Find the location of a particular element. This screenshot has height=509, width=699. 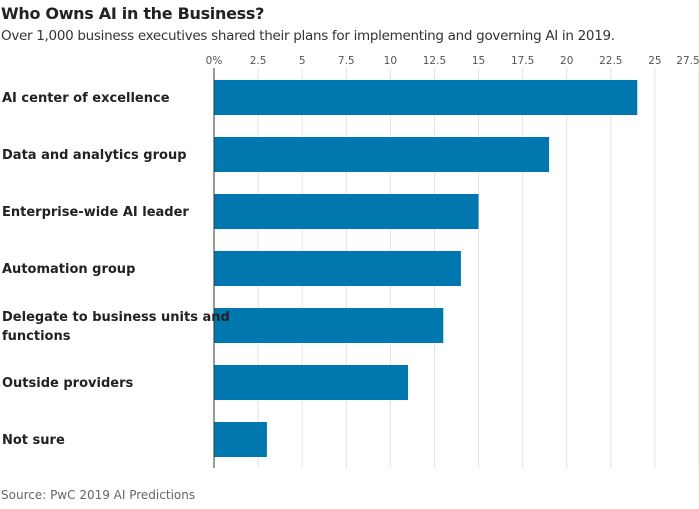

x-tick-label: 25 is located at coordinates (654, 61).